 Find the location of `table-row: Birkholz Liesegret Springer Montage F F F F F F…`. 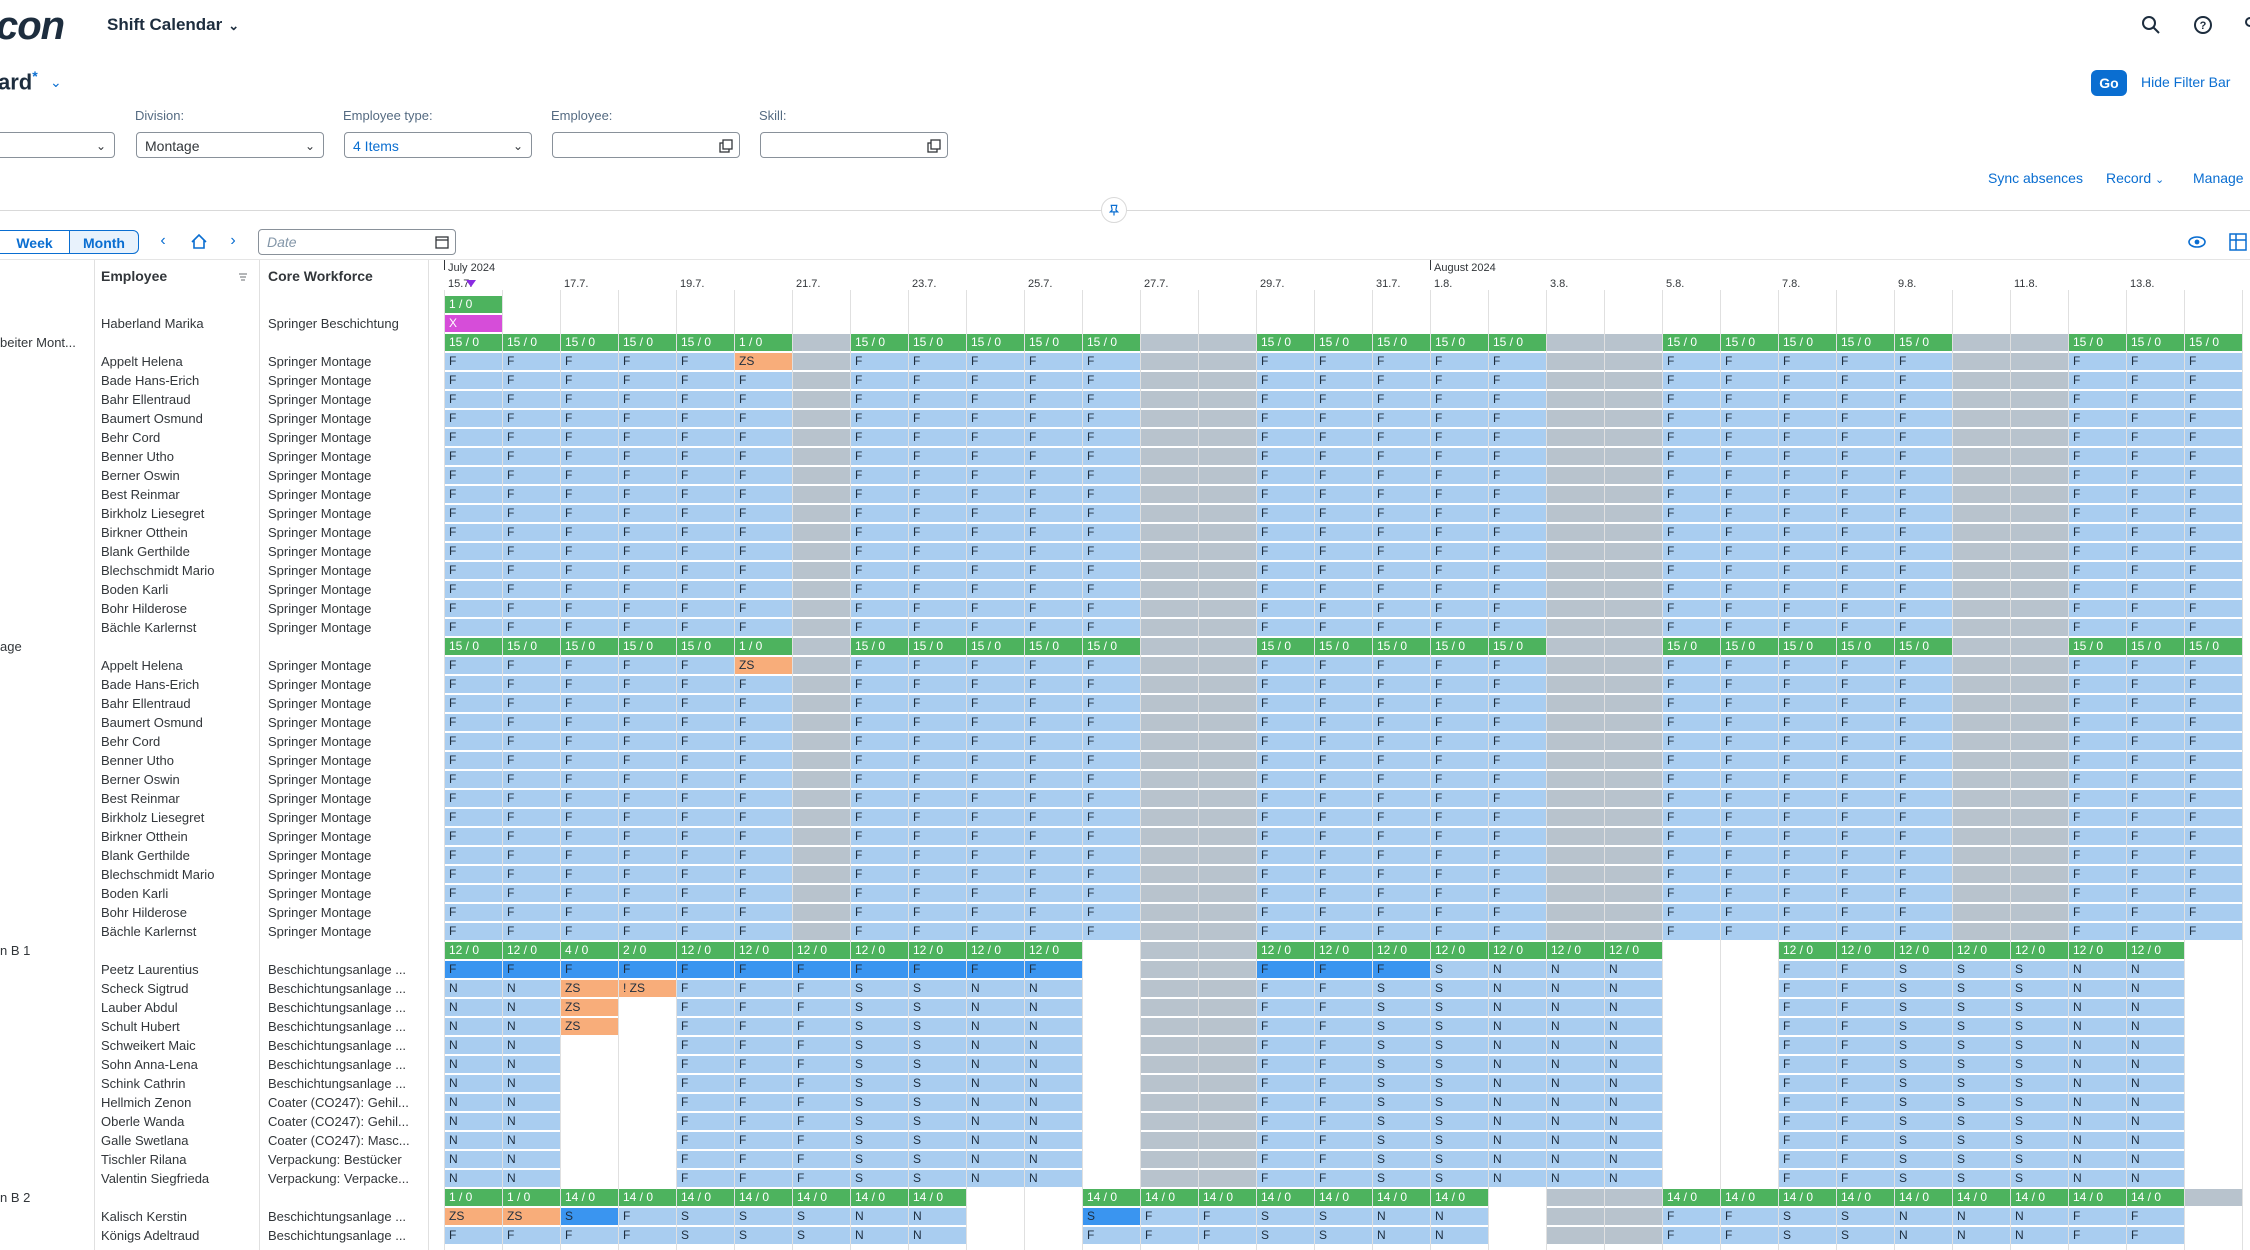

table-row: Birkholz Liesegret Springer Montage F F F F F F… is located at coordinates (1125, 817).